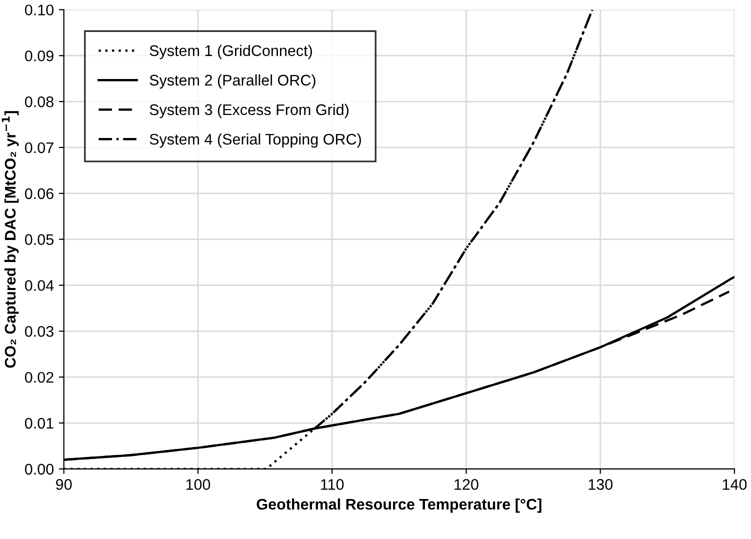 The width and height of the screenshot is (751, 539). What do you see at coordinates (39, 377) in the screenshot?
I see `y-tick-label: 0.02` at bounding box center [39, 377].